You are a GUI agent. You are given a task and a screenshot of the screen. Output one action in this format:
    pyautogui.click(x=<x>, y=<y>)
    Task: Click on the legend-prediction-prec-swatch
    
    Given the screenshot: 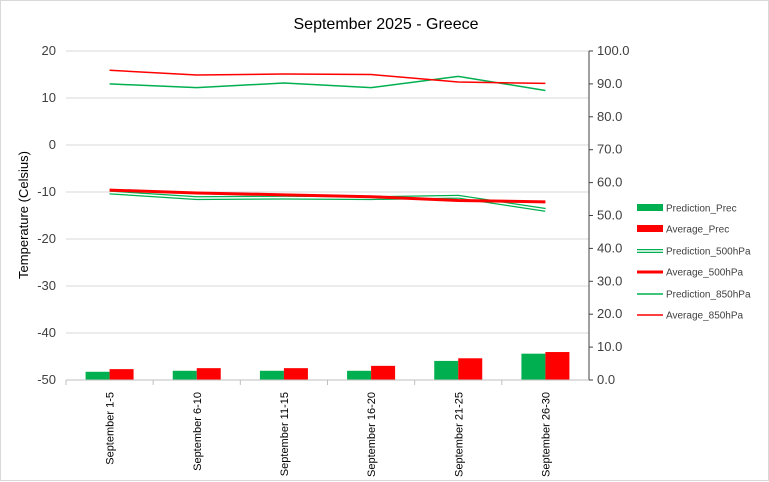 What is the action you would take?
    pyautogui.click(x=650, y=207)
    